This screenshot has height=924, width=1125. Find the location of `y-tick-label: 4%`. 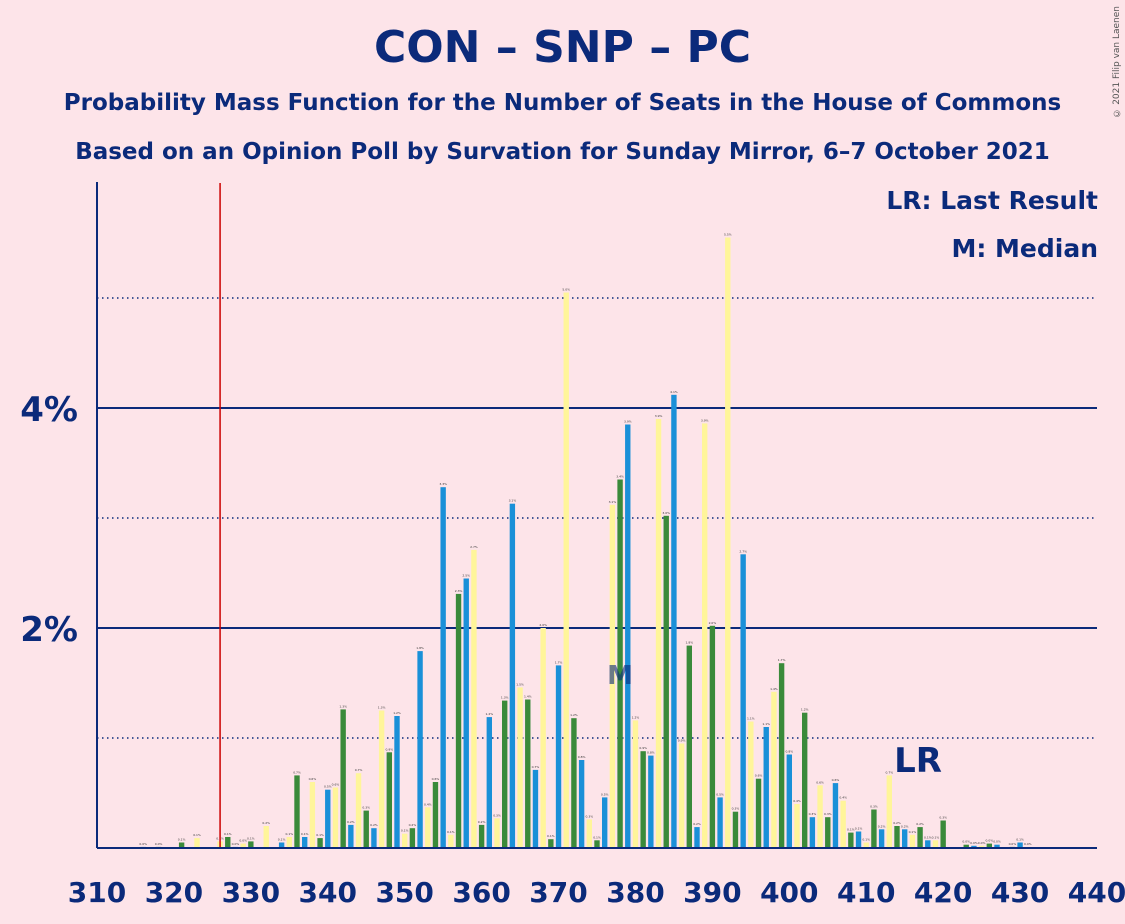

y-tick-label: 4% is located at coordinates (49, 410).